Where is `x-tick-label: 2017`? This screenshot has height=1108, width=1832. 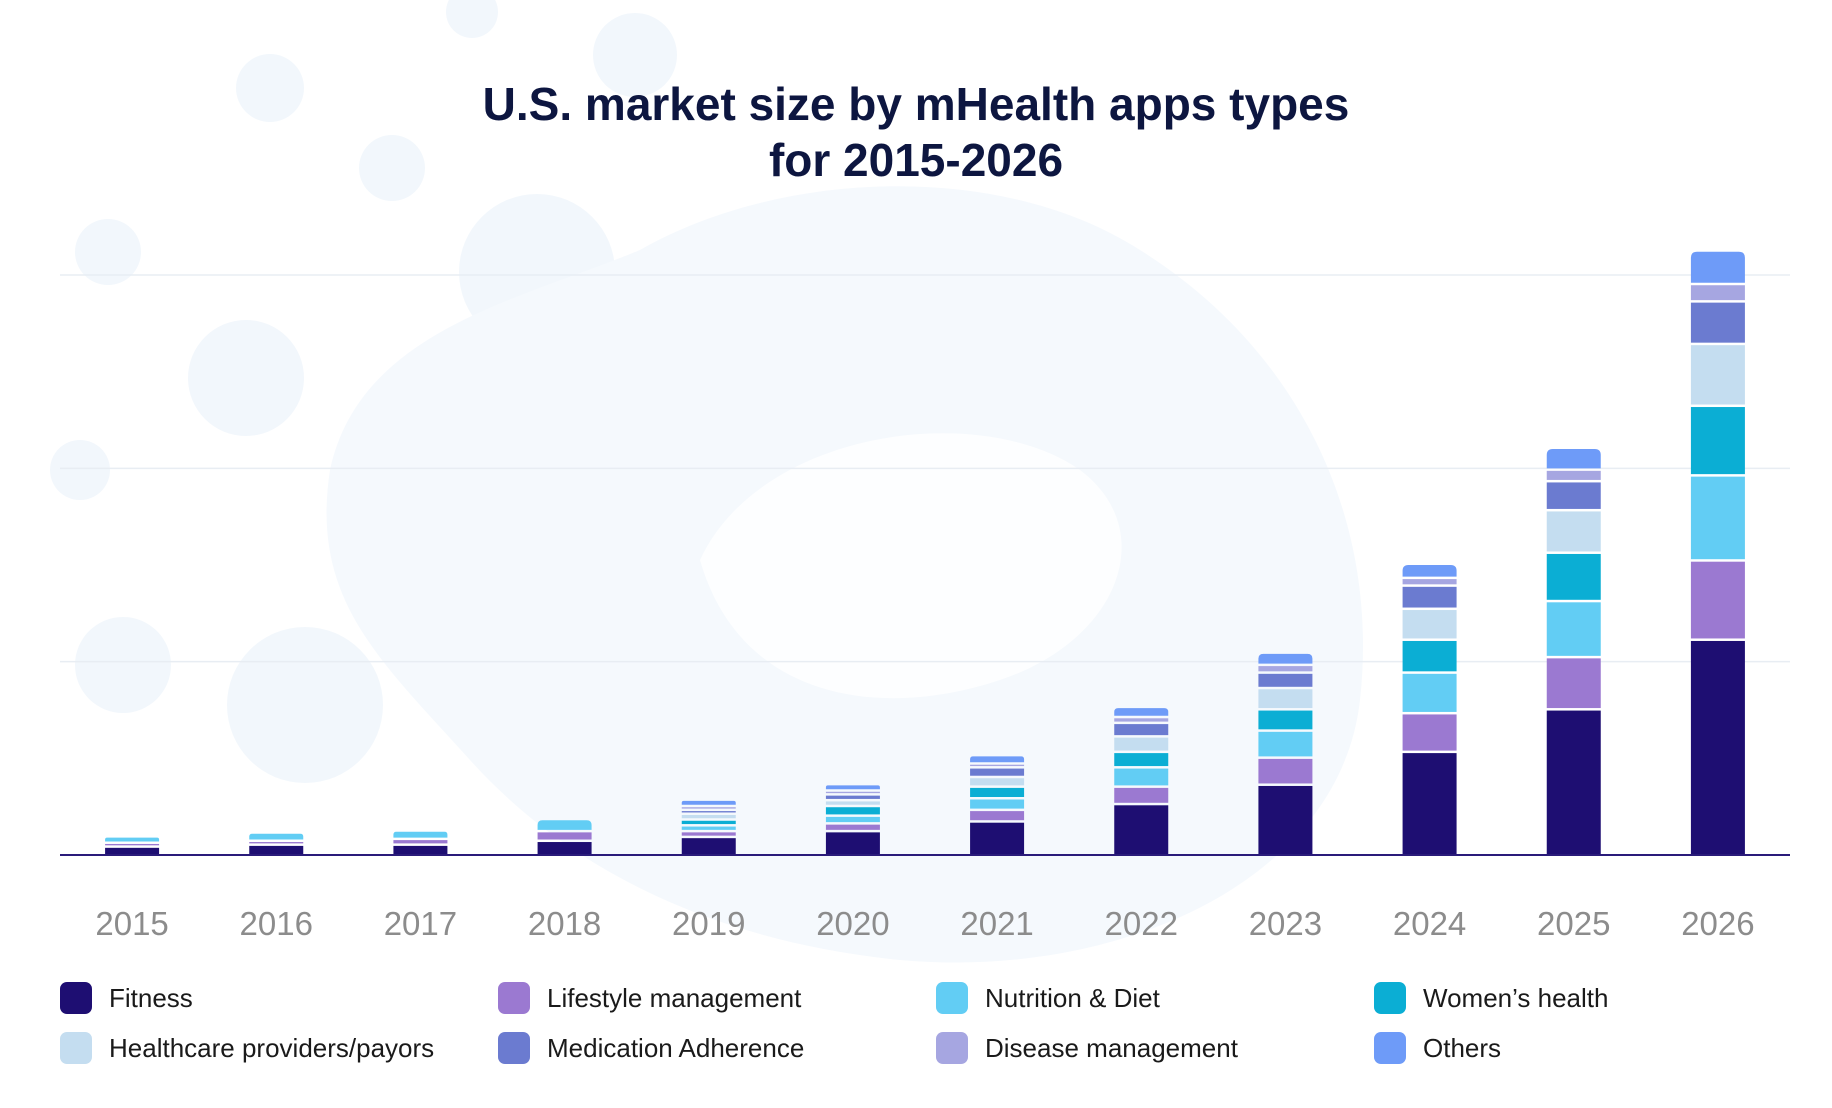
x-tick-label: 2017 is located at coordinates (420, 923).